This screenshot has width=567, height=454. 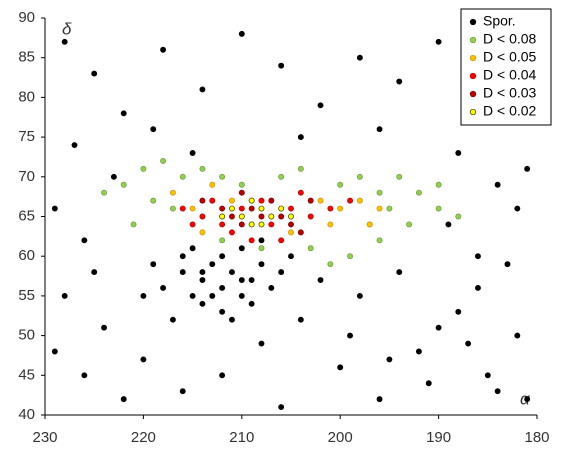 I want to click on y-tick-label: 80, so click(x=26, y=96).